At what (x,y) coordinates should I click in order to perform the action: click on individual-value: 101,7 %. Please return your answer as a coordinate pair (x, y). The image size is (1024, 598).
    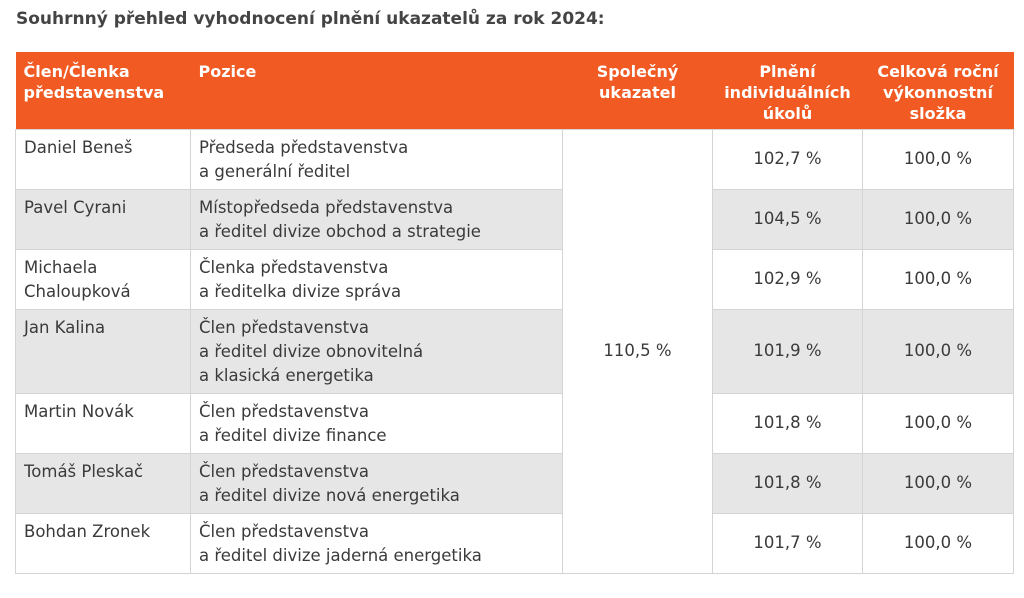
    Looking at the image, I should click on (787, 543).